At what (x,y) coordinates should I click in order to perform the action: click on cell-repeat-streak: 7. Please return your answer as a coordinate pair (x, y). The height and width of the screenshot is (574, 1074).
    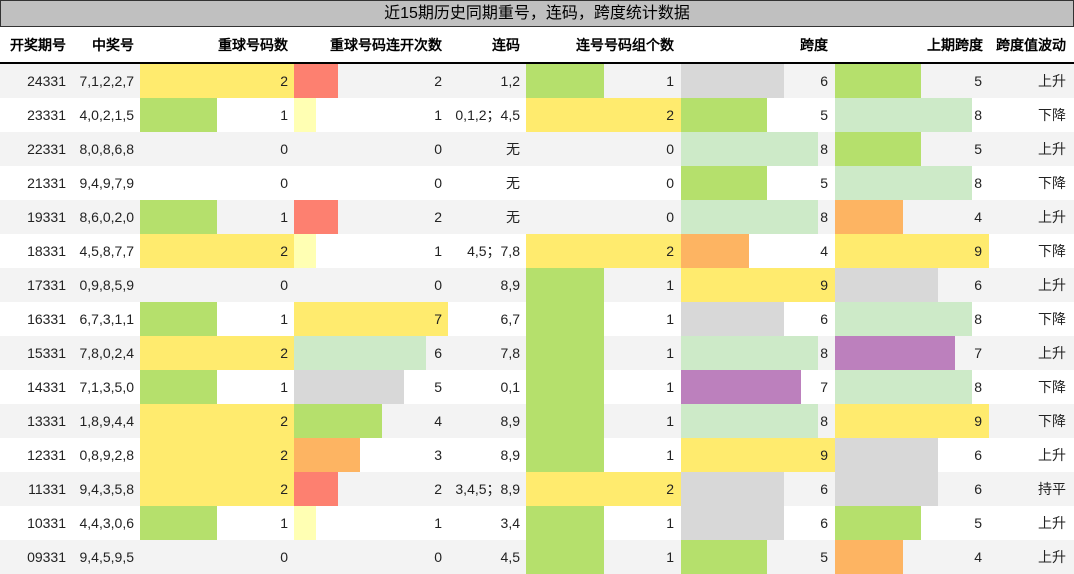
    Looking at the image, I should click on (438, 319).